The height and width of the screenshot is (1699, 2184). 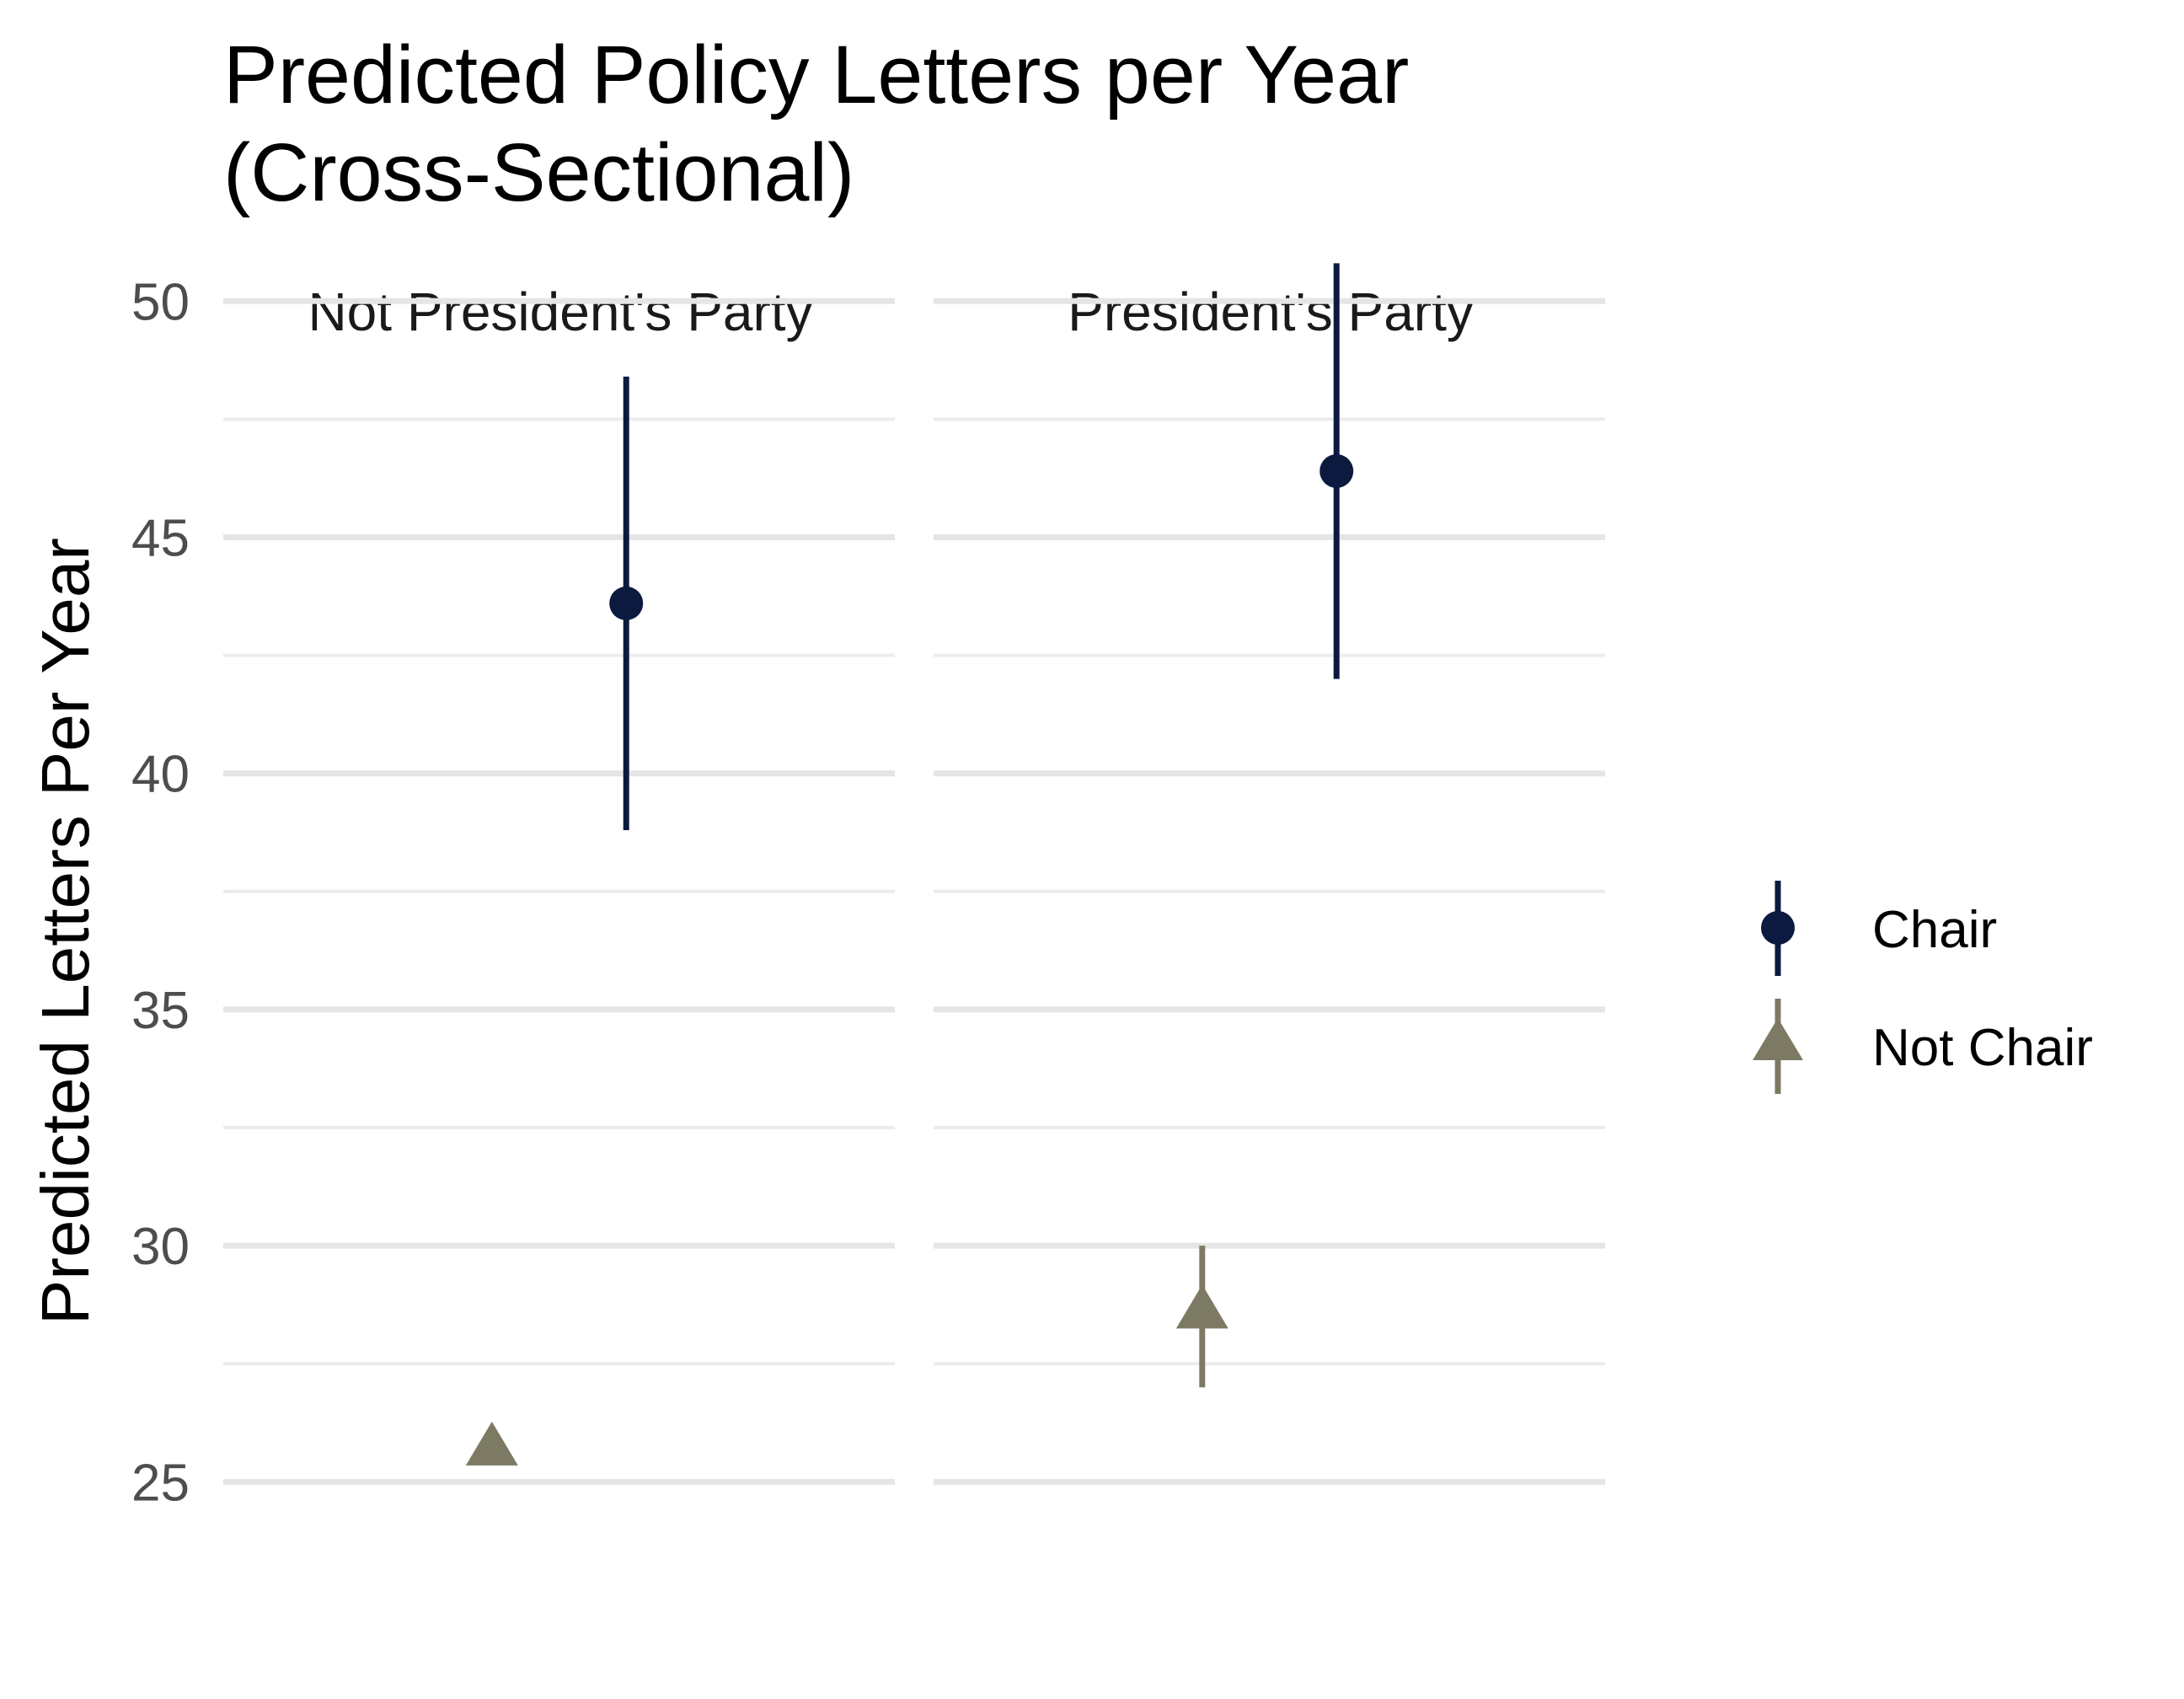 I want to click on y-axis-label: Predicted Letters Per Year, so click(x=65, y=932).